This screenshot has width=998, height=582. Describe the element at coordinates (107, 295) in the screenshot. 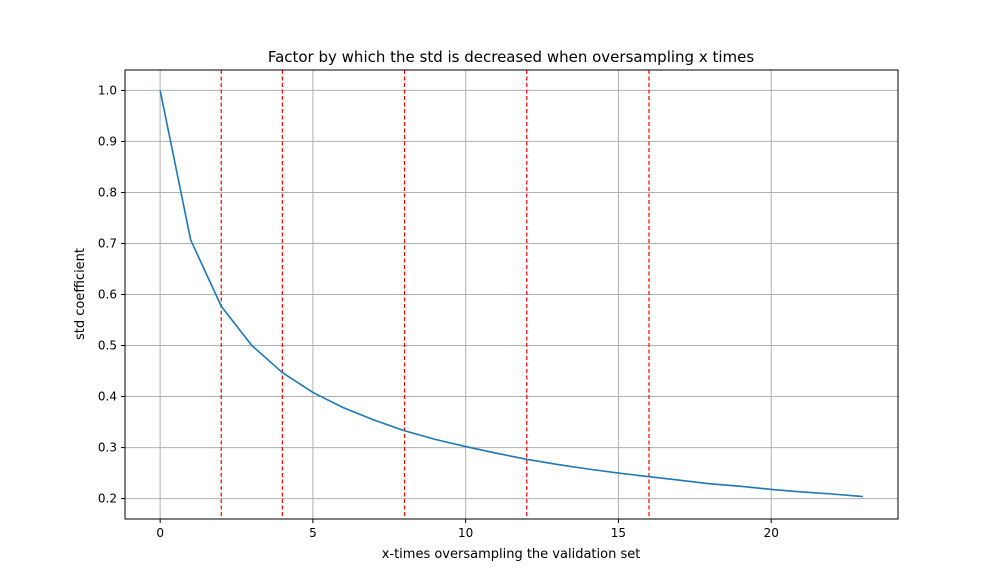

I see `y-tick-label: 0.6` at that location.